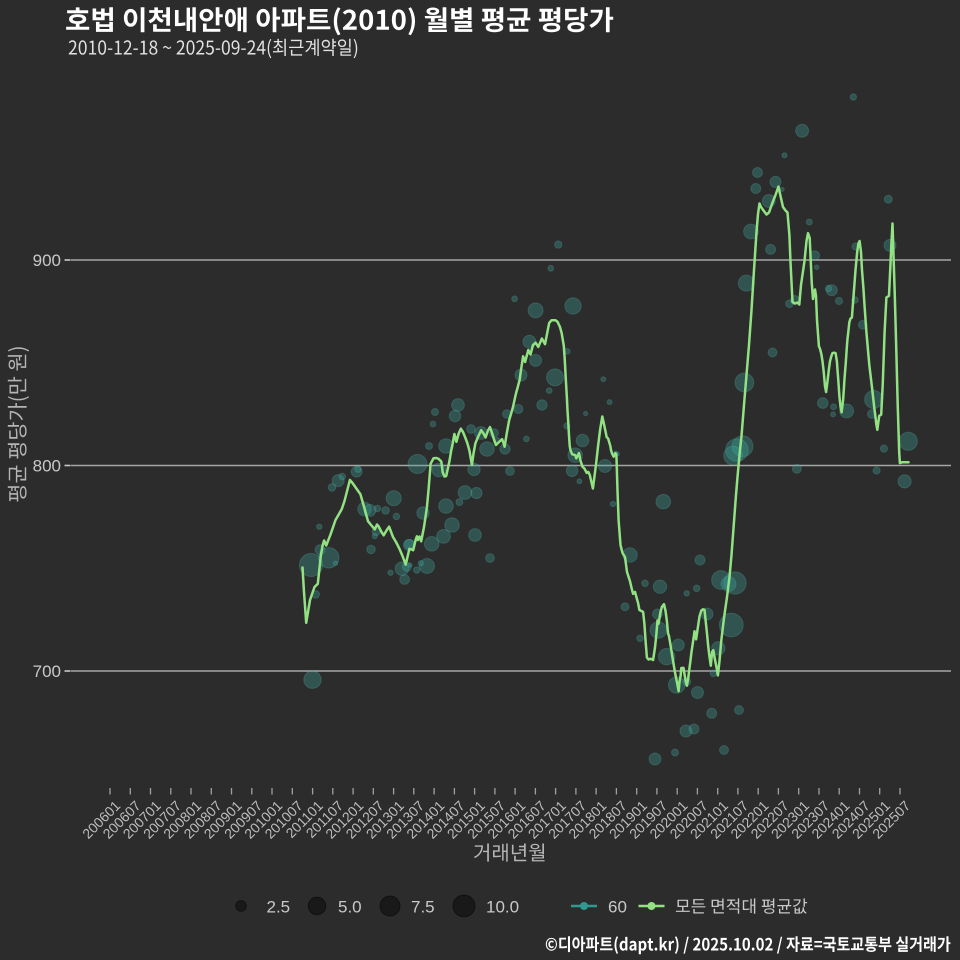  I want to click on svg-text: 800, so click(47, 466).